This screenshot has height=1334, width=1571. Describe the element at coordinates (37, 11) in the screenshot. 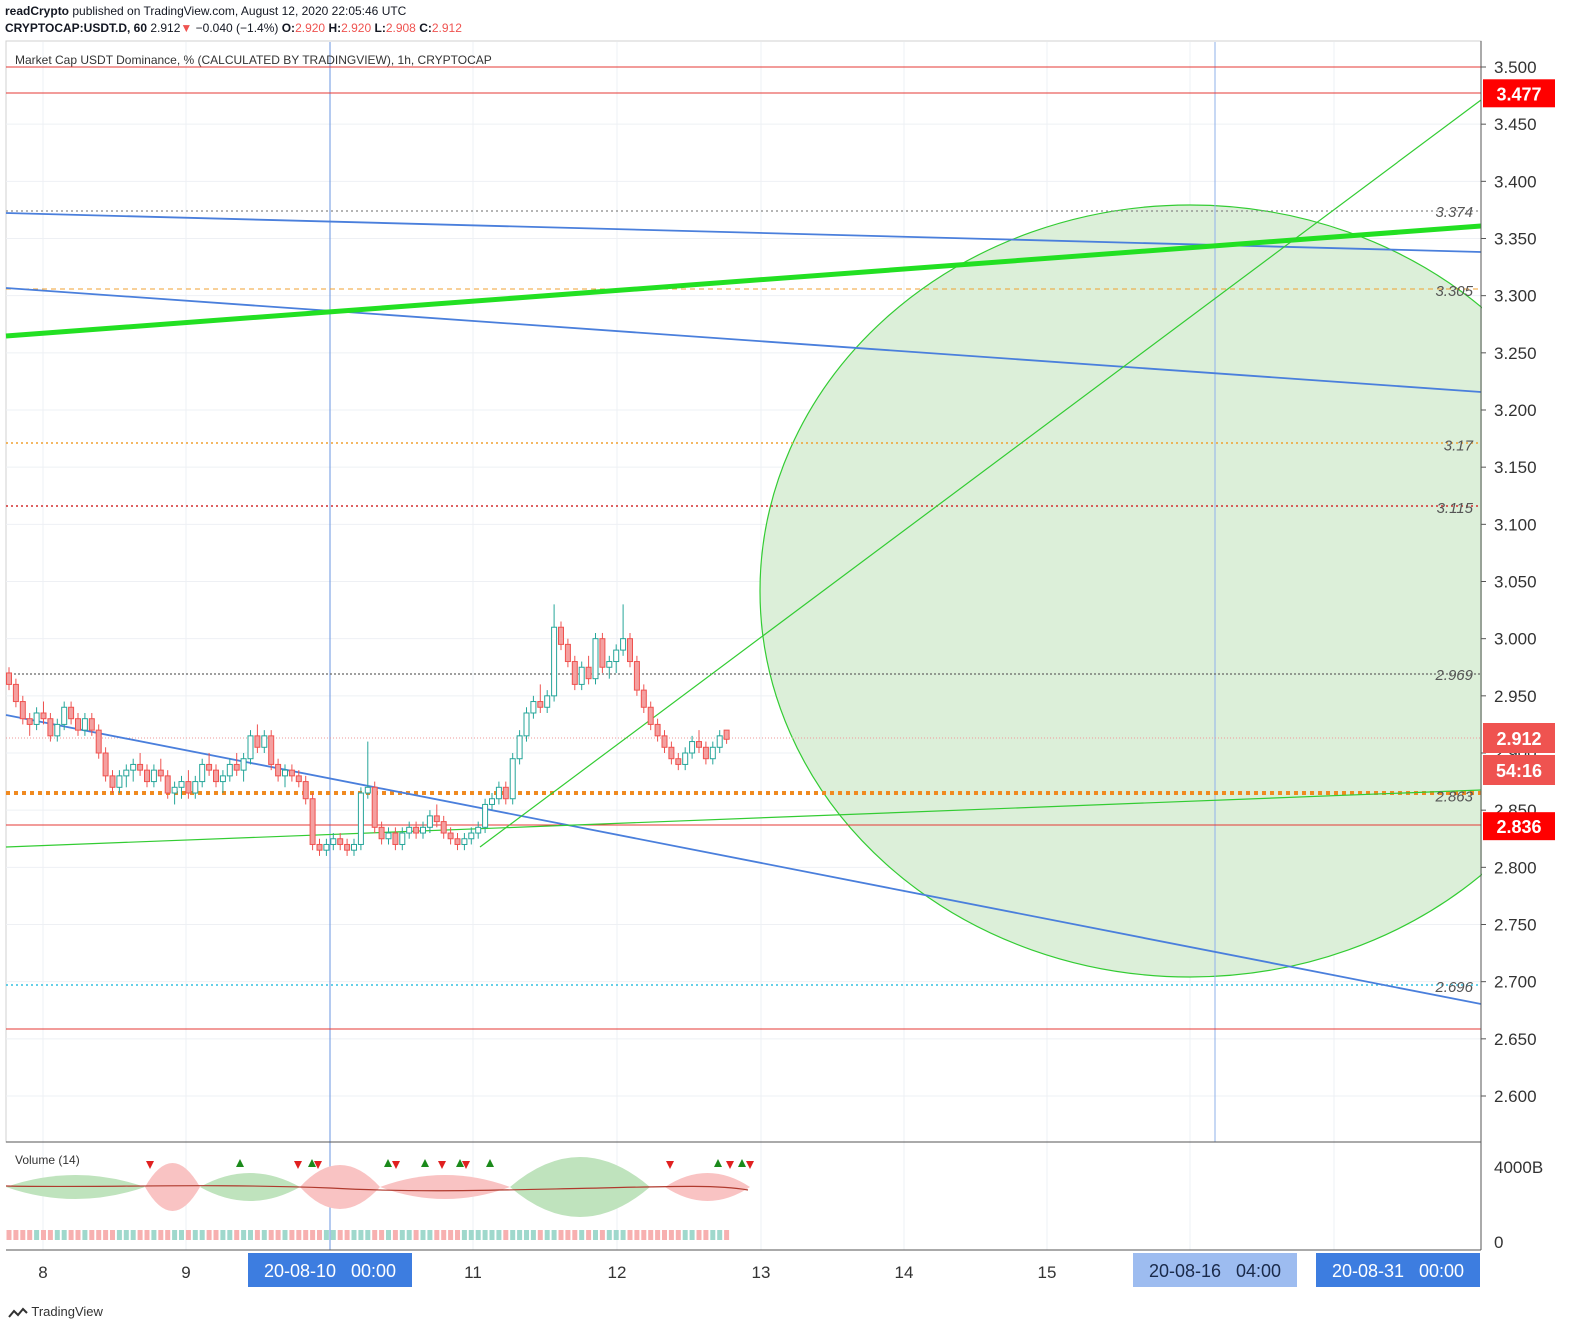

I see `author-name: readCrypto` at that location.